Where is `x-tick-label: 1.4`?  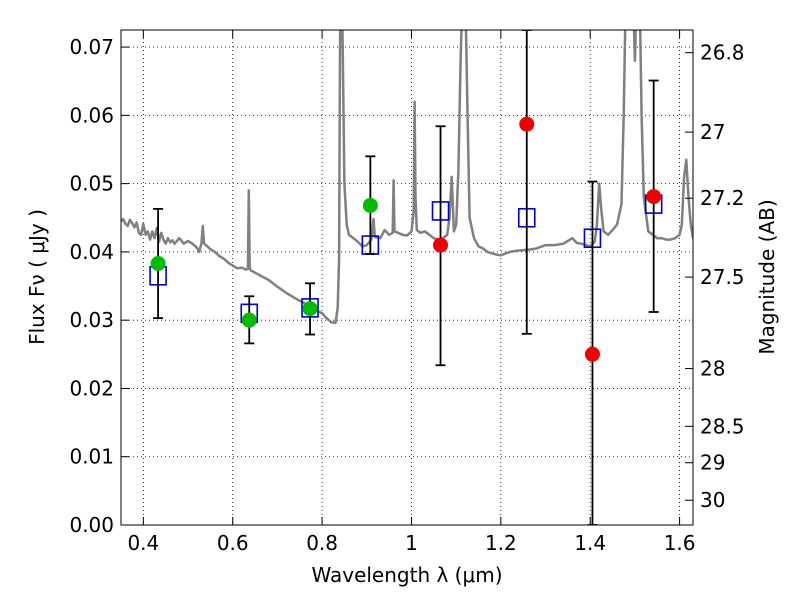 x-tick-label: 1.4 is located at coordinates (590, 543).